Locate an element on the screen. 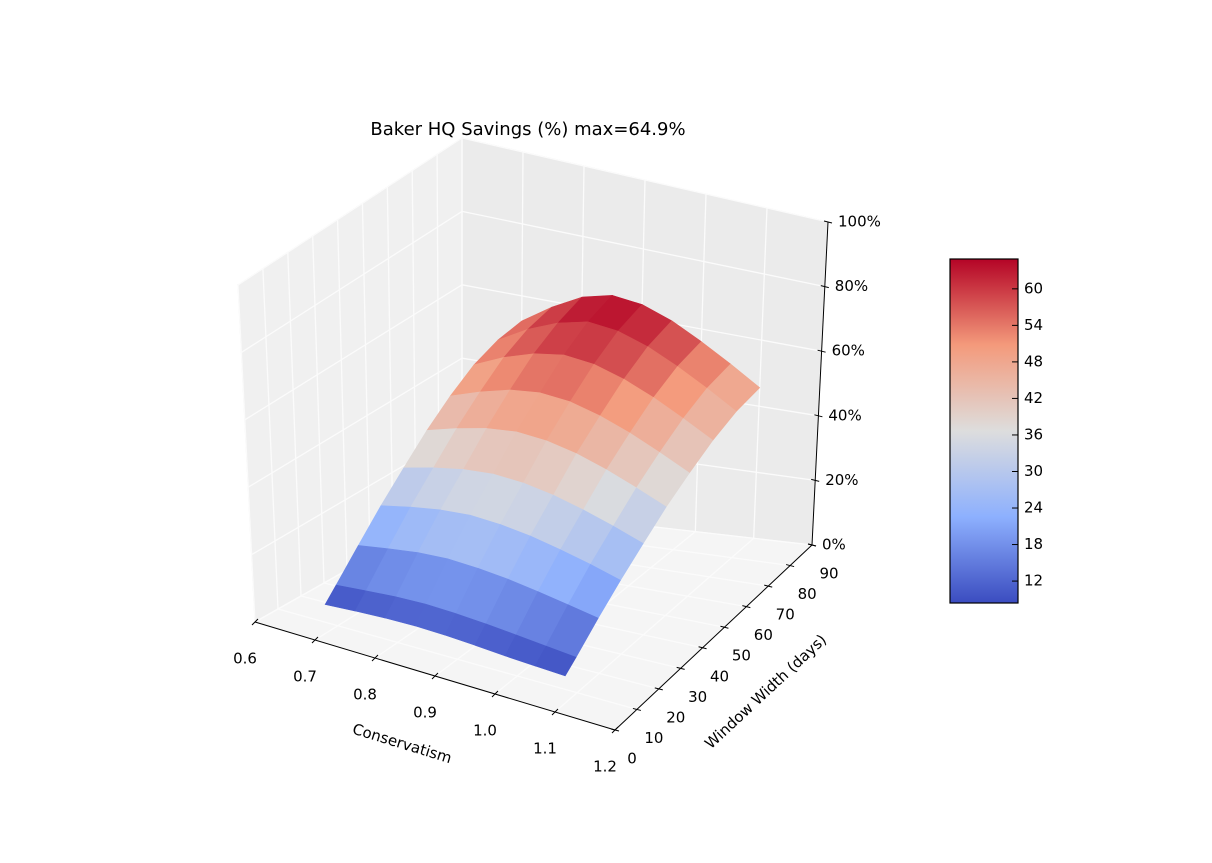 The image size is (1212, 863). colorbar-tick-label: 54 is located at coordinates (1033, 325).